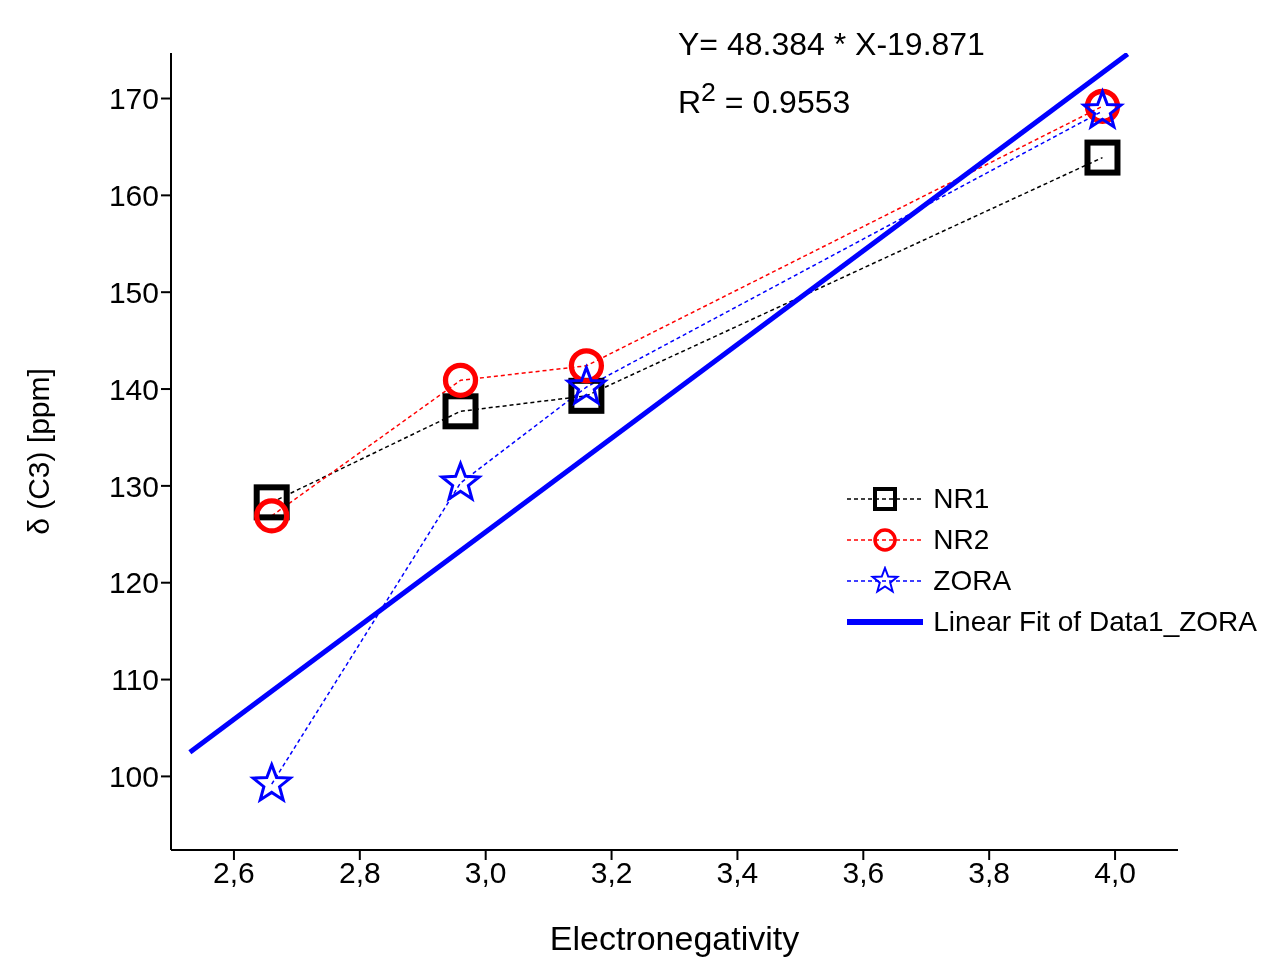 The height and width of the screenshot is (978, 1265). Describe the element at coordinates (737, 873) in the screenshot. I see `x-tick-label: 3,4` at that location.